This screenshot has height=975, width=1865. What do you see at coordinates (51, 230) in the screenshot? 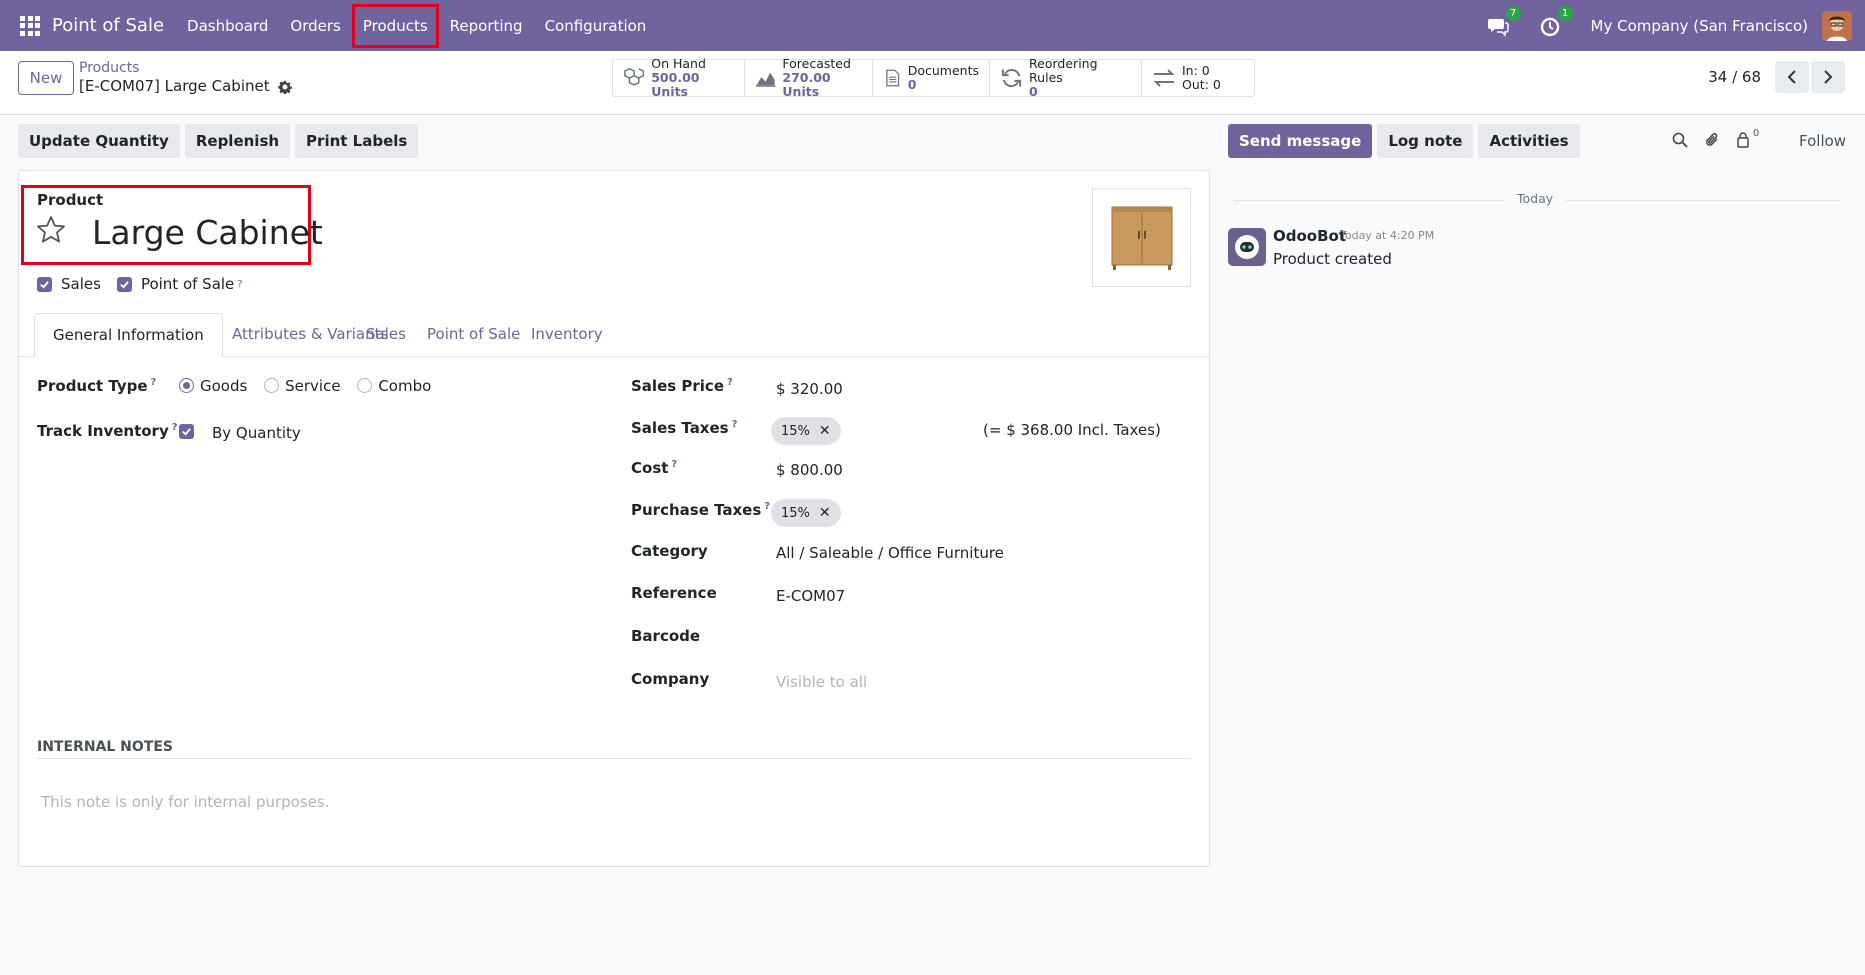
I see `star-icon` at bounding box center [51, 230].